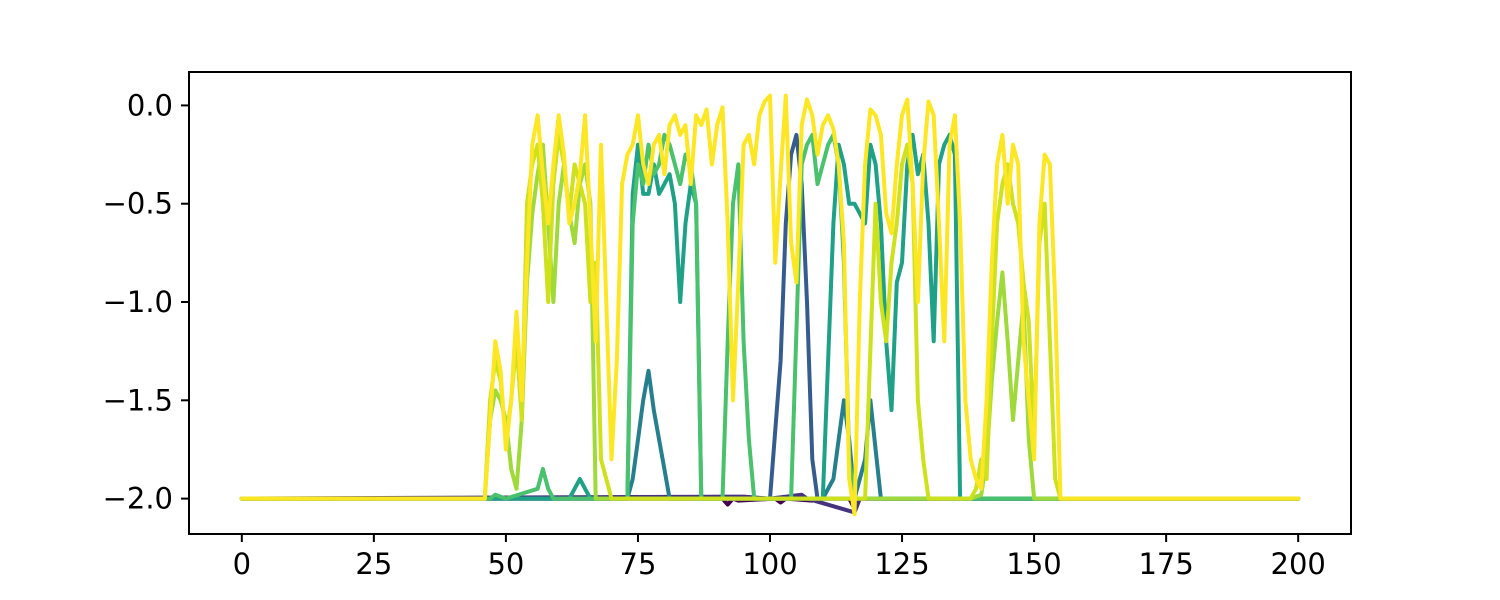 The width and height of the screenshot is (1500, 600). Describe the element at coordinates (150, 105) in the screenshot. I see `y-tick-label: 0.0` at that location.